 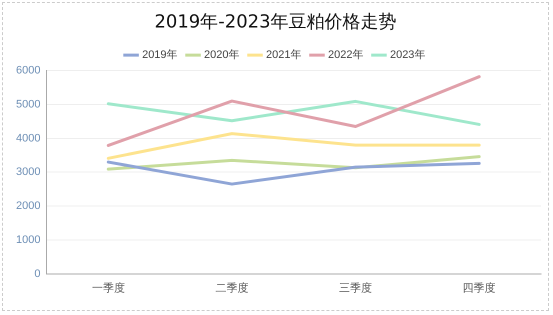 What do you see at coordinates (28, 206) in the screenshot?
I see `y-tick-label: 2000` at bounding box center [28, 206].